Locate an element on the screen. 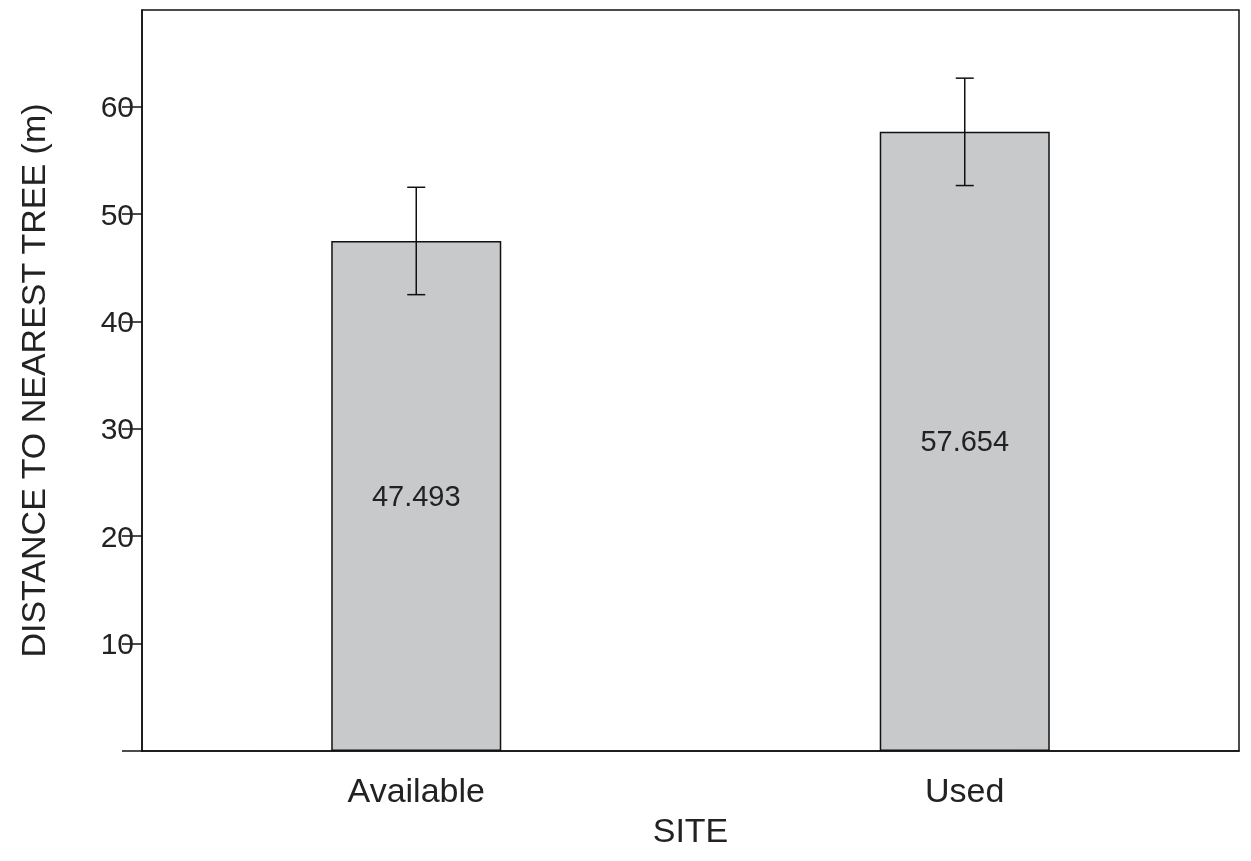 This screenshot has width=1251, height=861. y-tick-label: 10 is located at coordinates (117, 644).